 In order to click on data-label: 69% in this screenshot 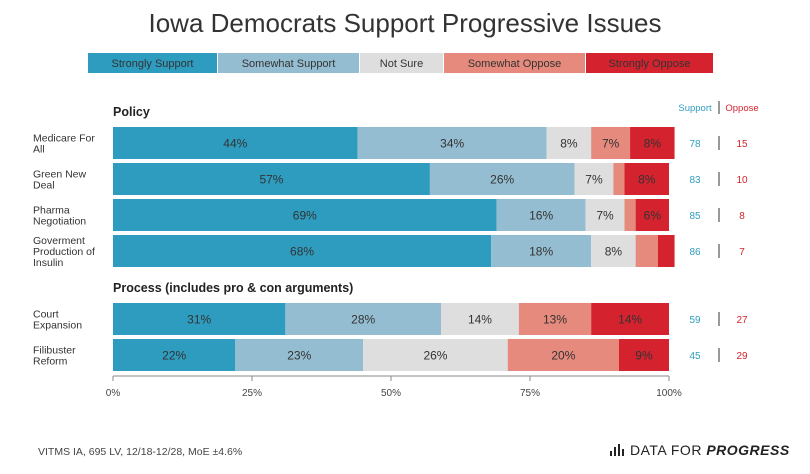, I will do `click(305, 216)`.